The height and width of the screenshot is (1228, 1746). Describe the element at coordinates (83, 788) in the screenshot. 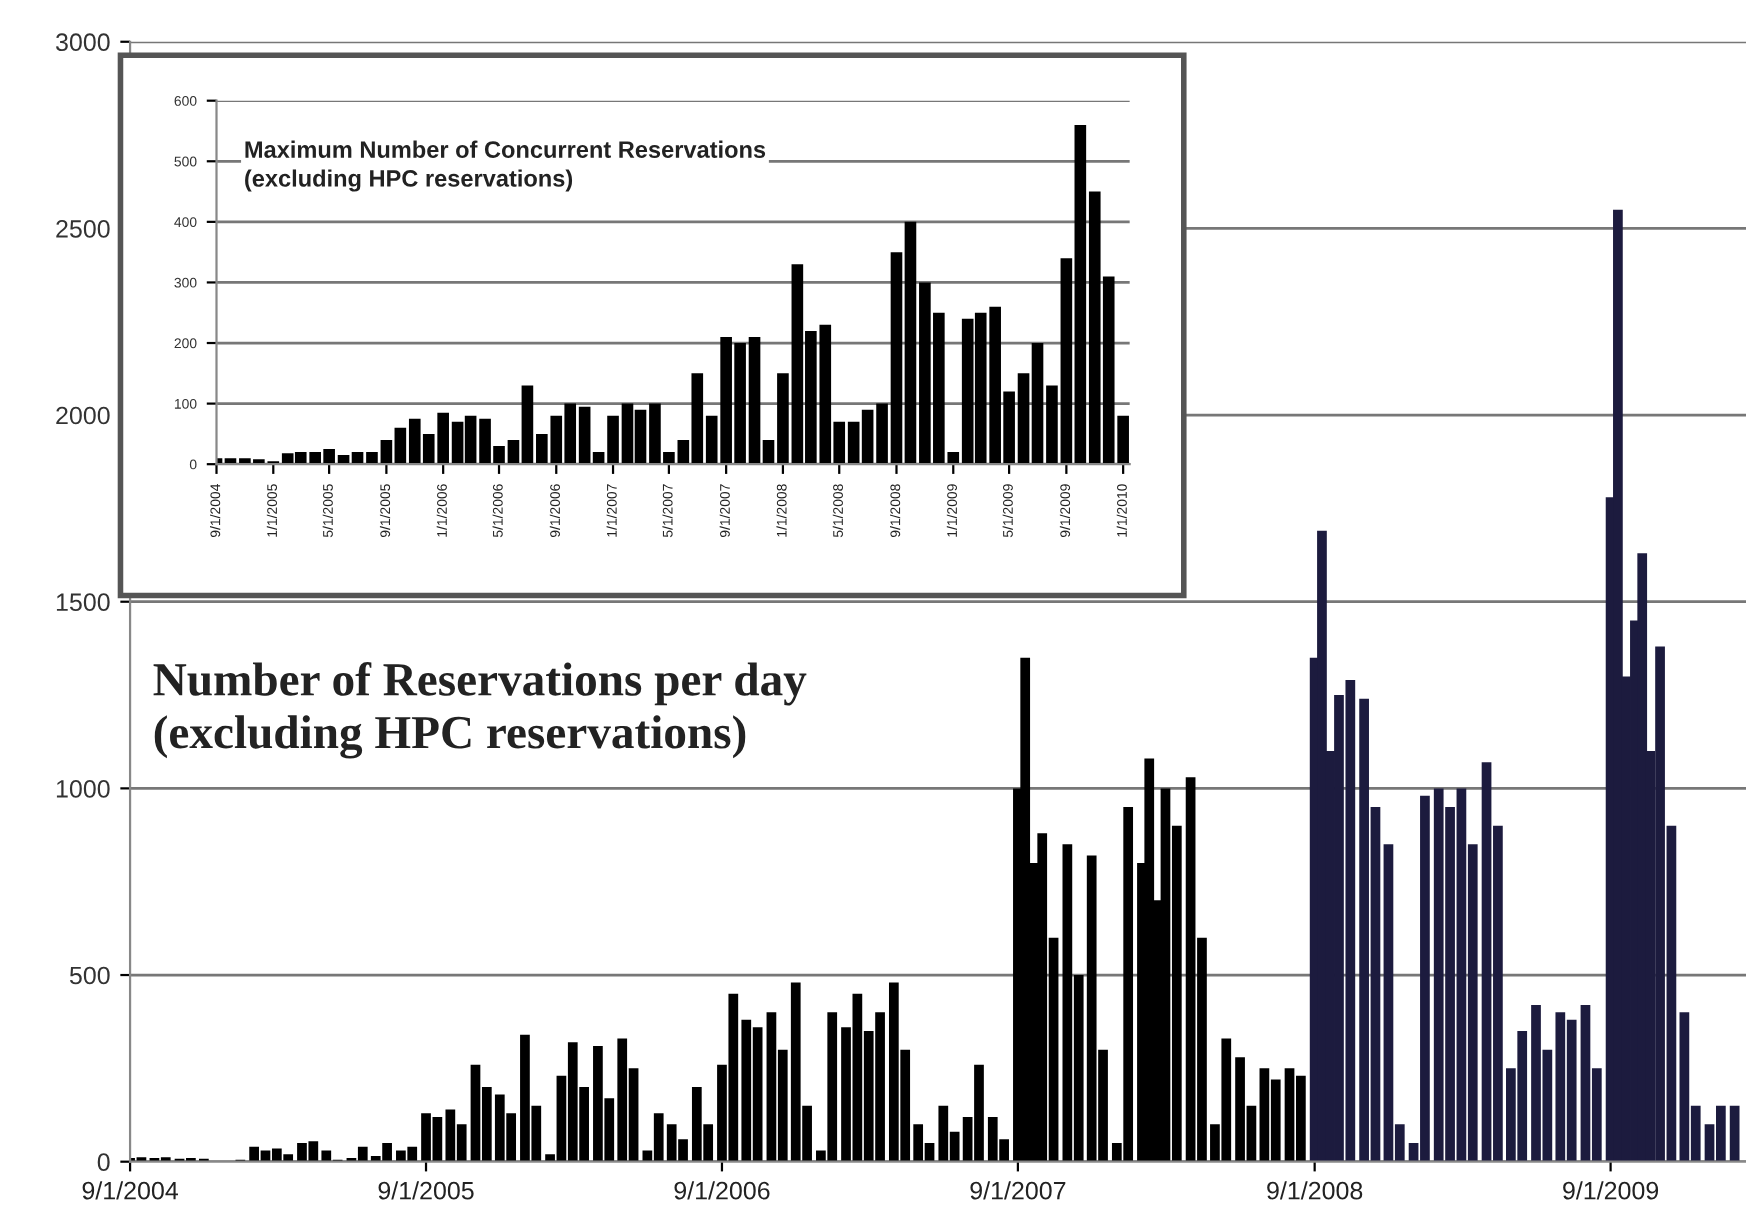

I see `y-tick-label: 1000` at that location.